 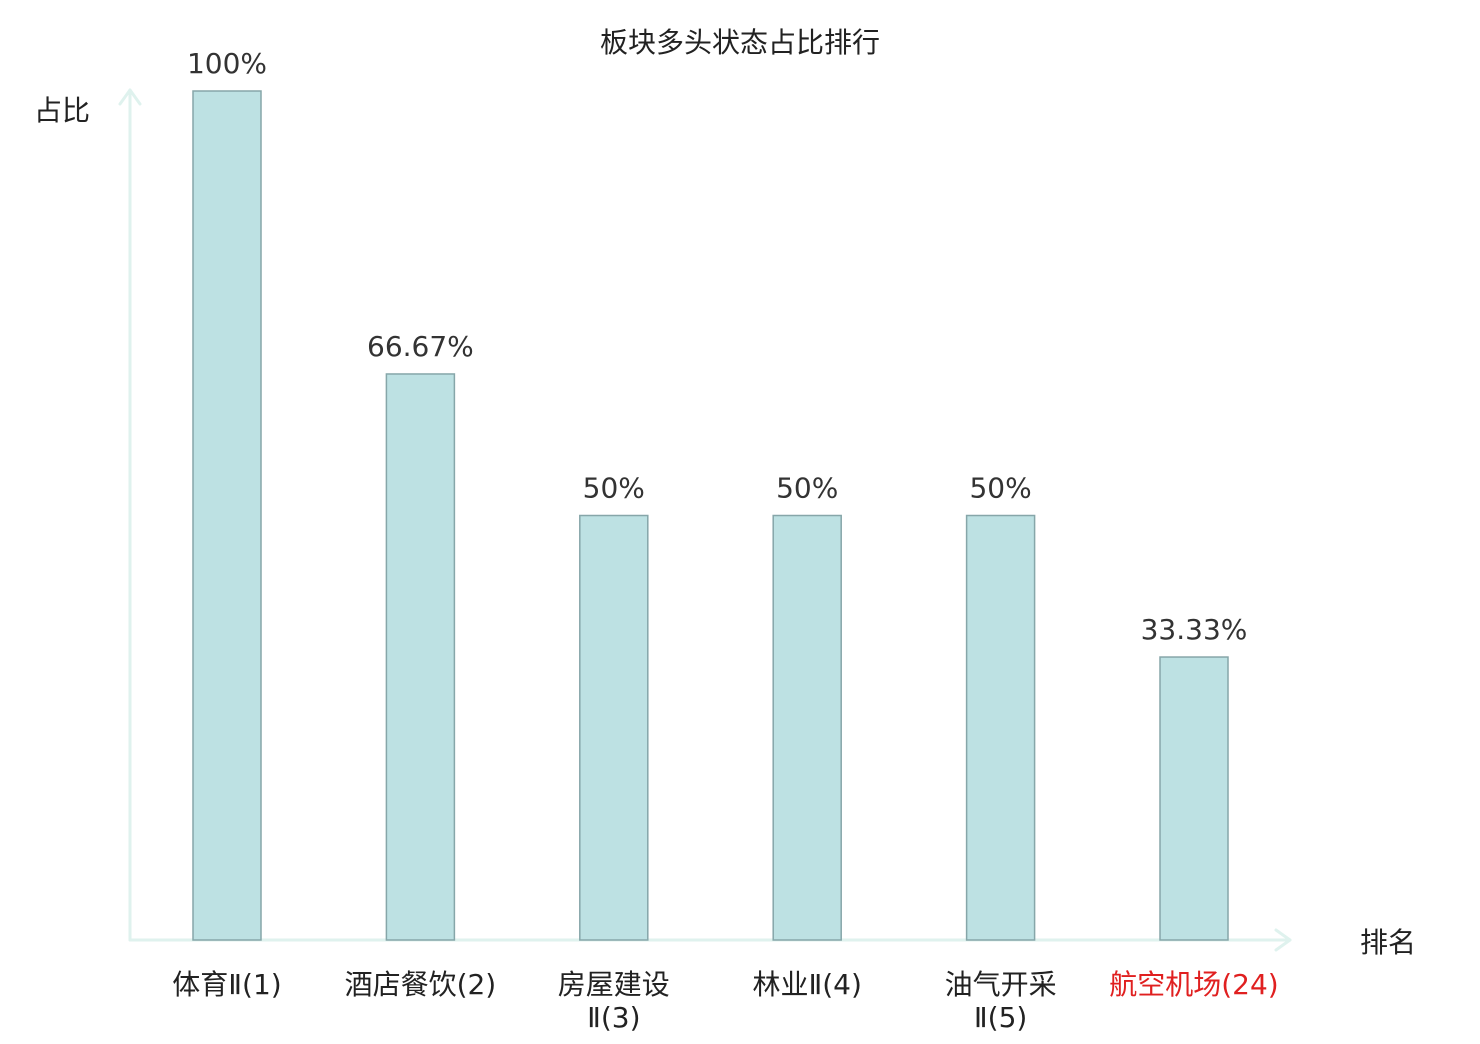 I want to click on y-axis-label: 占比, so click(x=62, y=110).